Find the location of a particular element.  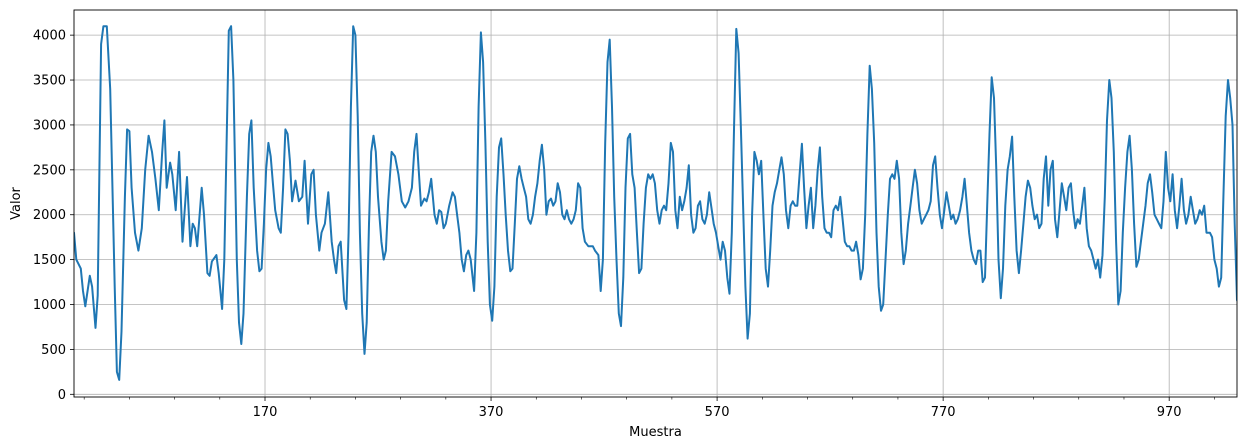

x-tick-label: 770 is located at coordinates (943, 412).